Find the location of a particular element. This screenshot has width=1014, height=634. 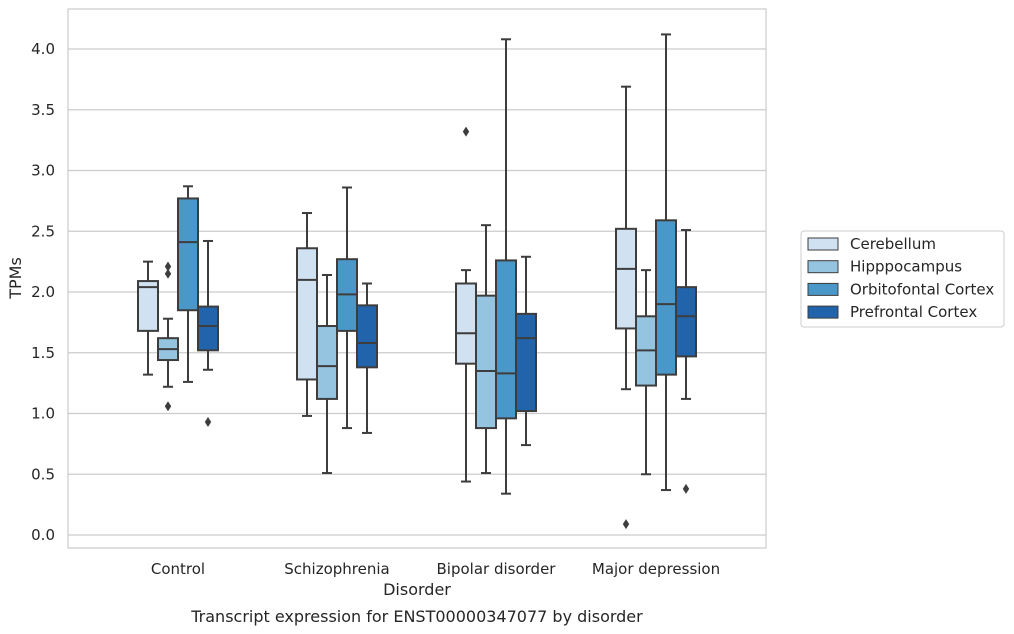

legend-label: Orbitofontal Cortex is located at coordinates (922, 289).